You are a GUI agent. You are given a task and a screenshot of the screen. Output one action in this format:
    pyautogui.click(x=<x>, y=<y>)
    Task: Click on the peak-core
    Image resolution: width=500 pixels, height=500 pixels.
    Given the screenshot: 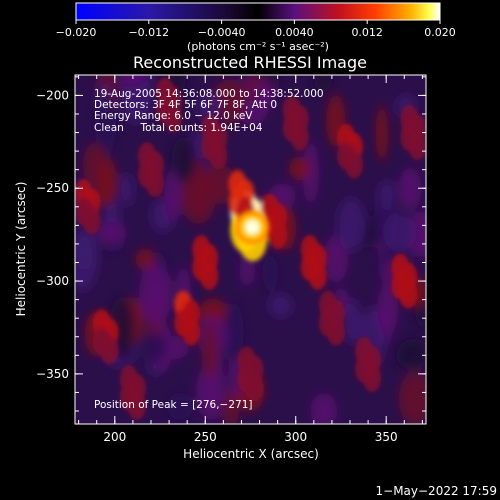 What is the action you would take?
    pyautogui.click(x=252, y=227)
    